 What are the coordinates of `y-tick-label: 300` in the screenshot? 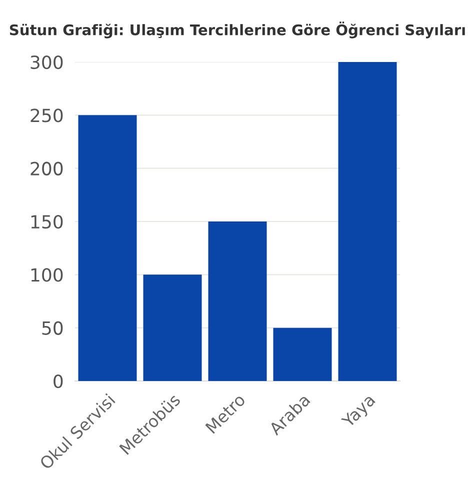 It's located at (46, 62).